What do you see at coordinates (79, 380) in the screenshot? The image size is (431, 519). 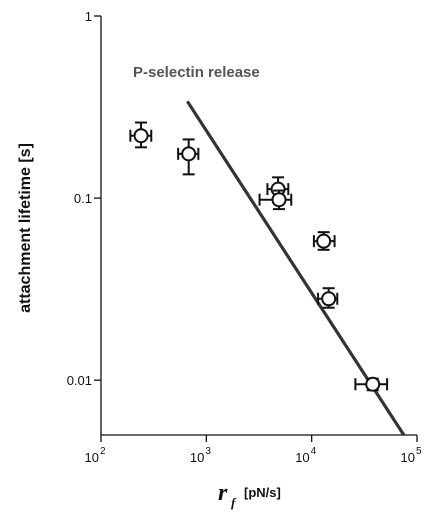 I see `y-tick-label: 0.01` at bounding box center [79, 380].